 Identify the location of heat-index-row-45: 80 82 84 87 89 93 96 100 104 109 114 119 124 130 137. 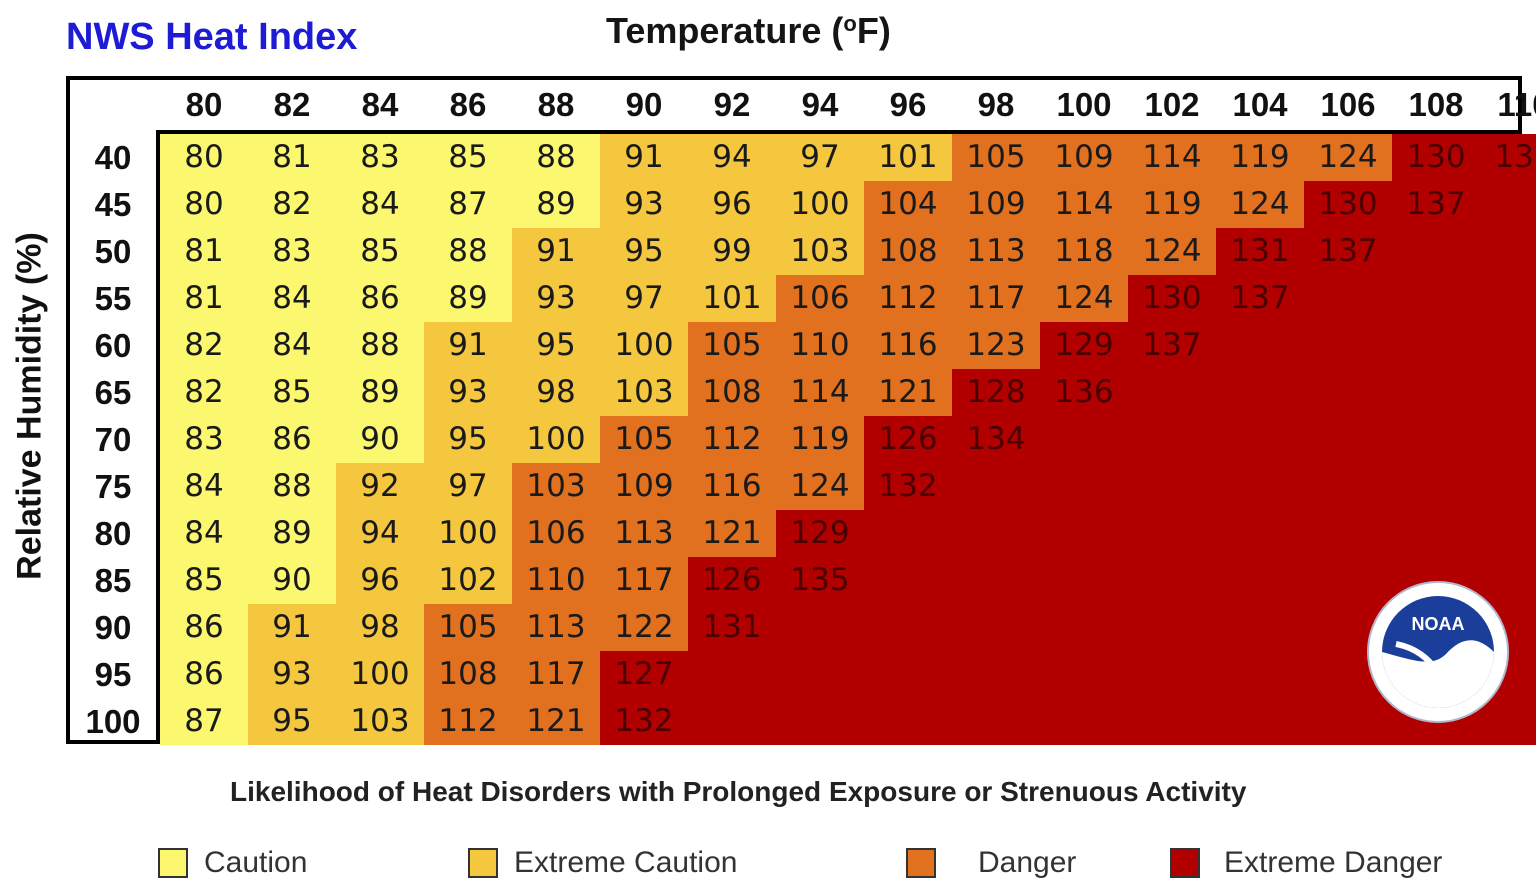
(848, 204).